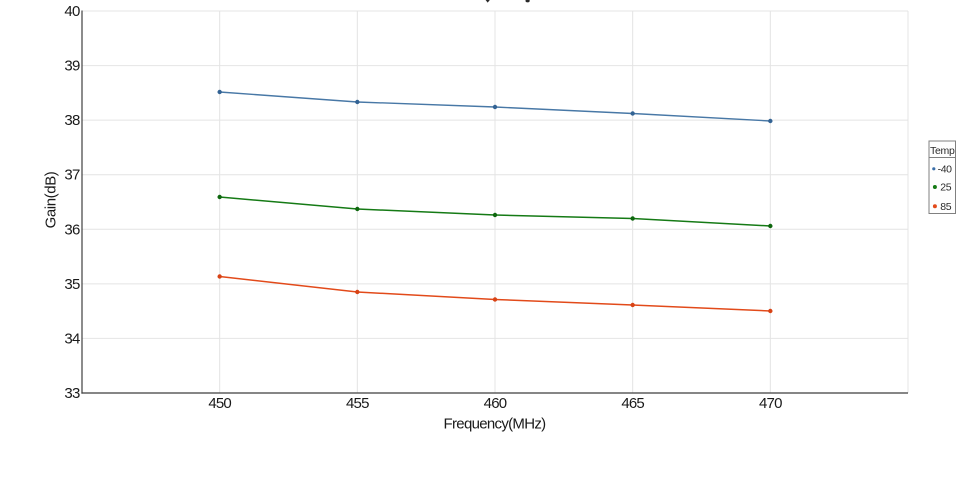  Describe the element at coordinates (945, 207) in the screenshot. I see `svg-text: 85` at that location.